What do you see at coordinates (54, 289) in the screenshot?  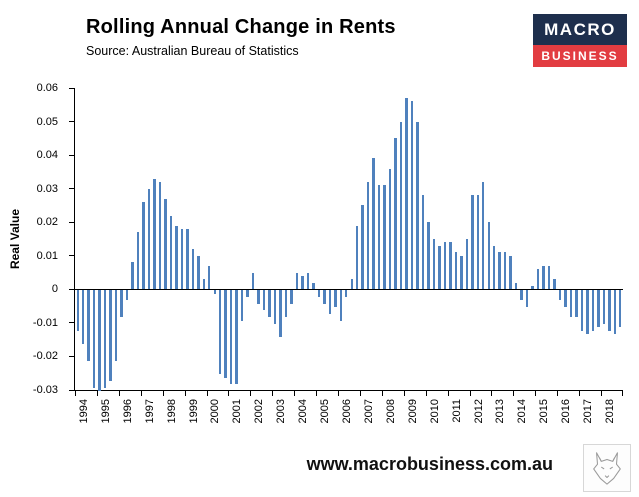 I see `y-tick-label: 0` at bounding box center [54, 289].